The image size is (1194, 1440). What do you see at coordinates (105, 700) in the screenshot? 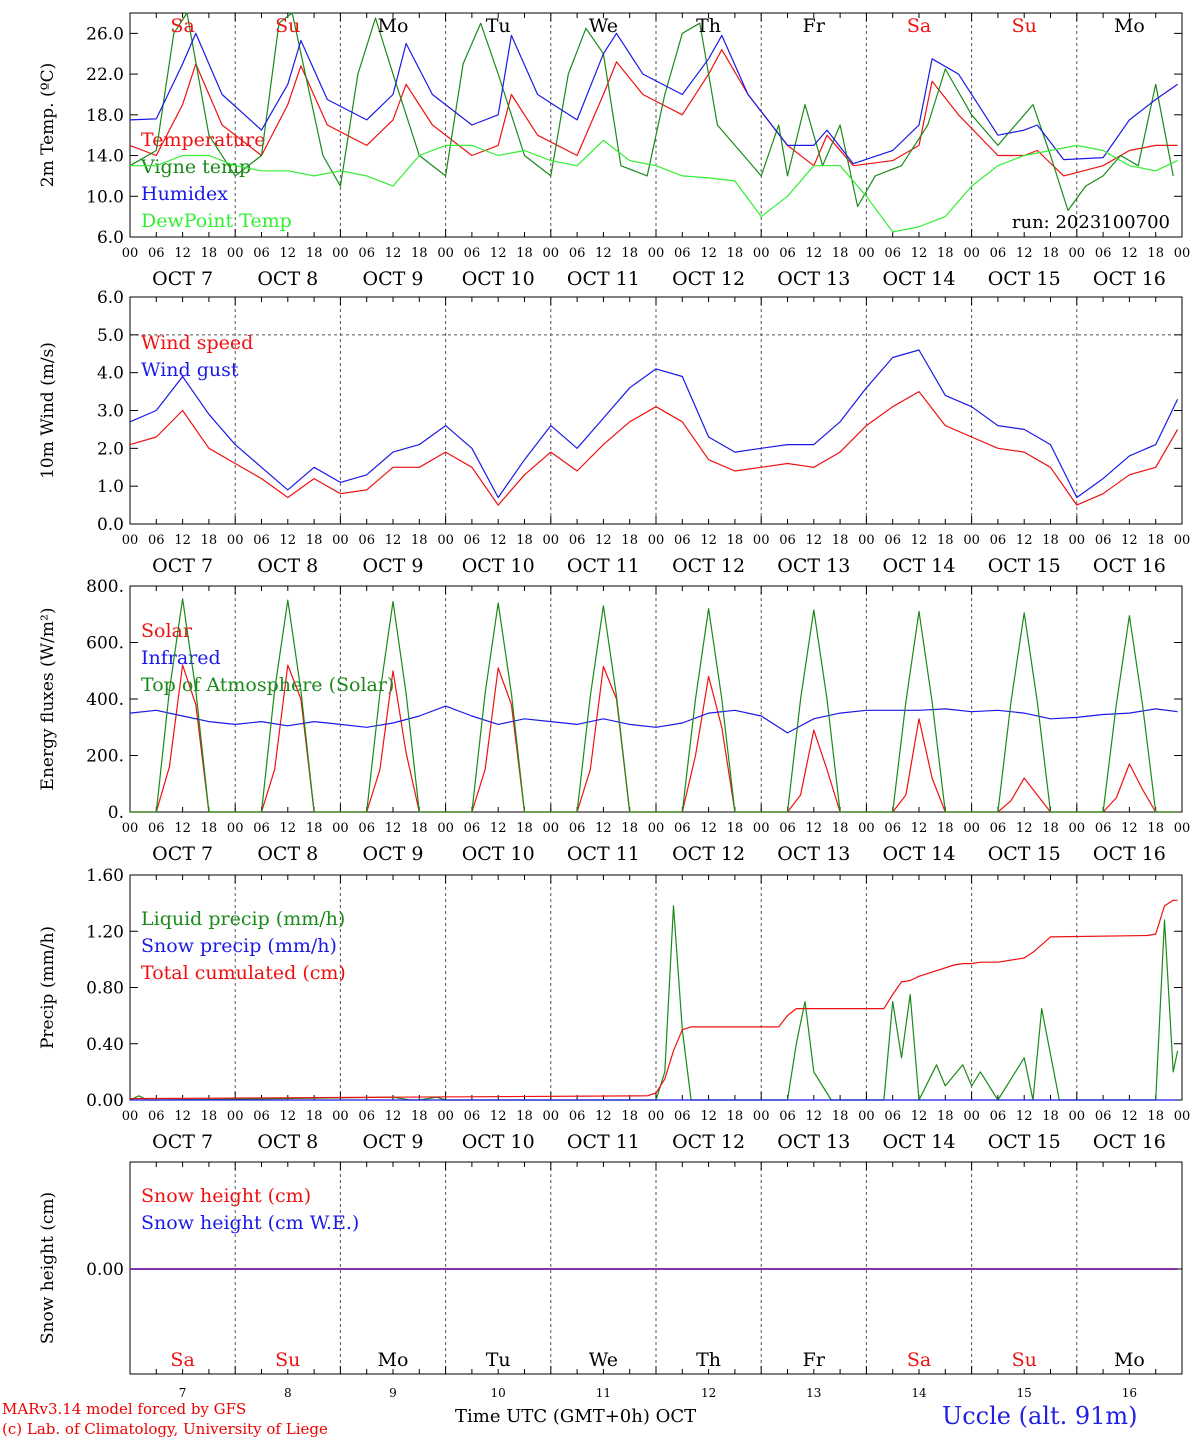
I see `y-tick-label: 400.` at bounding box center [105, 700].